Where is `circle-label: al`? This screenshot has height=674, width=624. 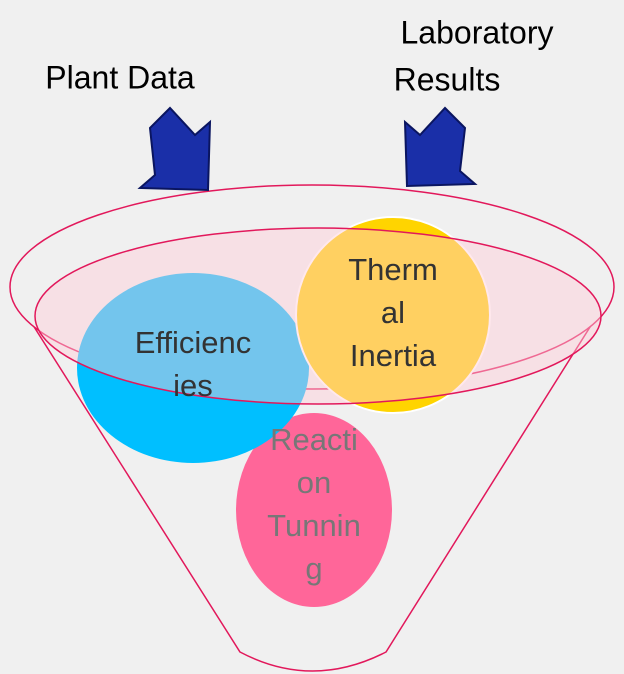 circle-label: al is located at coordinates (393, 312).